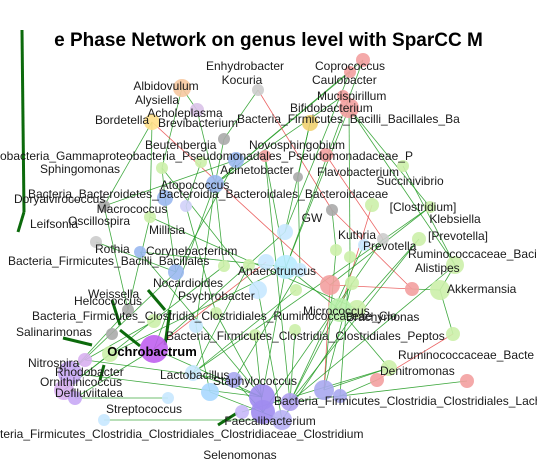 Image resolution: width=537 pixels, height=475 pixels. What do you see at coordinates (132, 209) in the screenshot?
I see `node-label: Macrococcus` at bounding box center [132, 209].